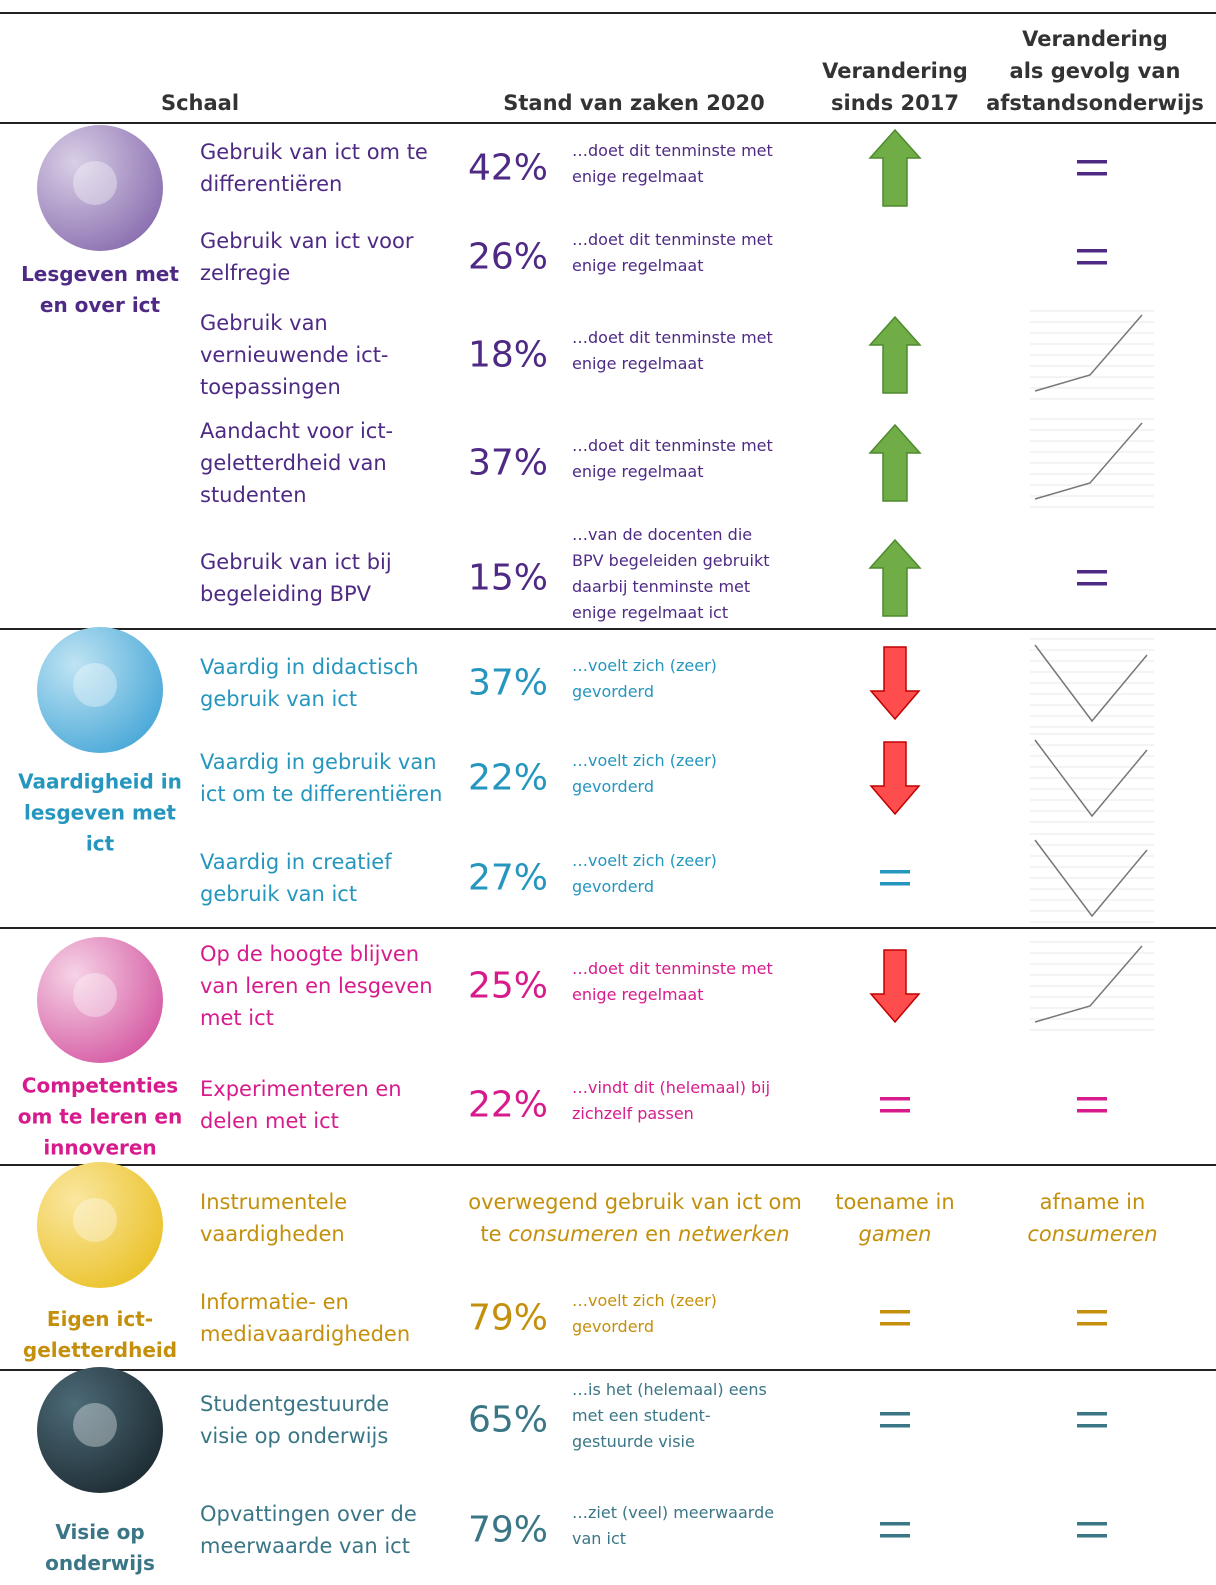 The image size is (1216, 1585). I want to click on schaal-line: Vaardig in gebruik van, so click(318, 762).